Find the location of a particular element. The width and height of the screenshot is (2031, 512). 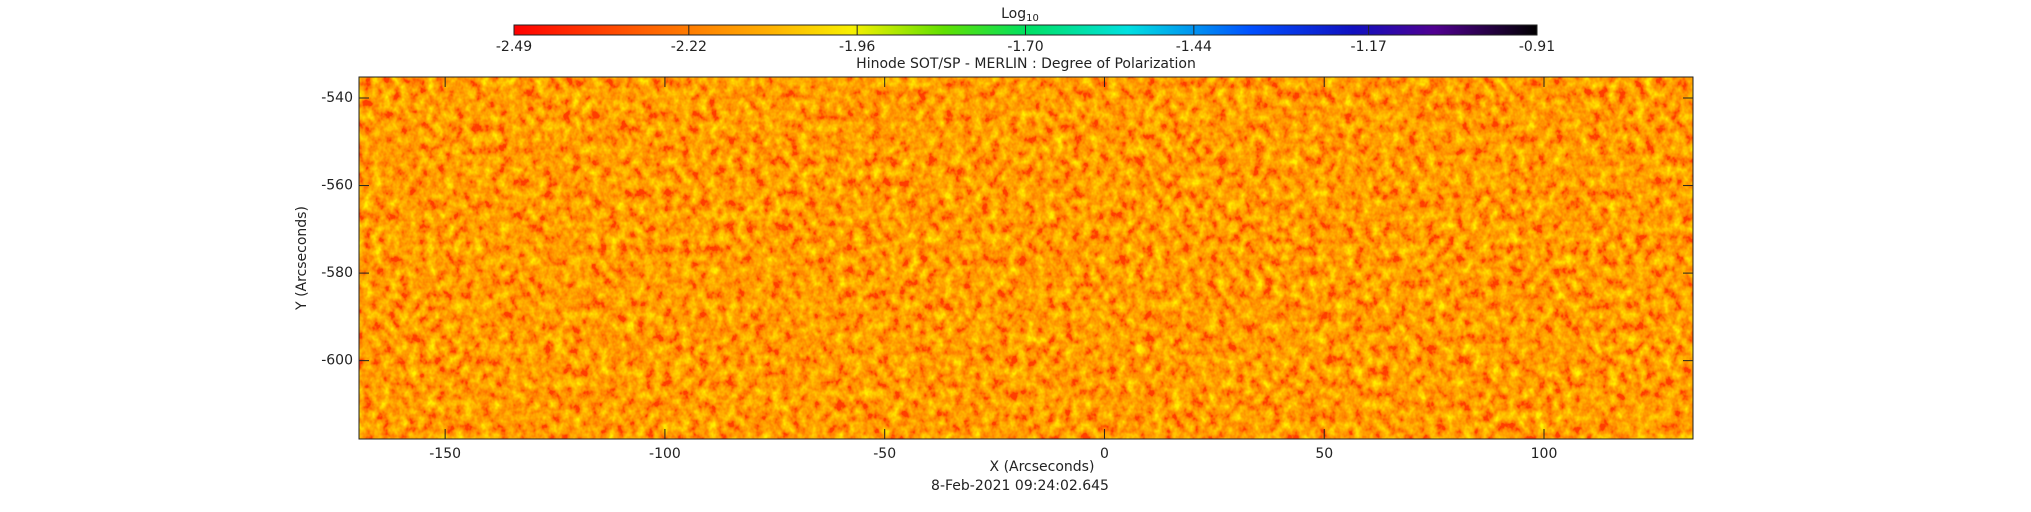

x-tick-label: 100 is located at coordinates (1544, 454).